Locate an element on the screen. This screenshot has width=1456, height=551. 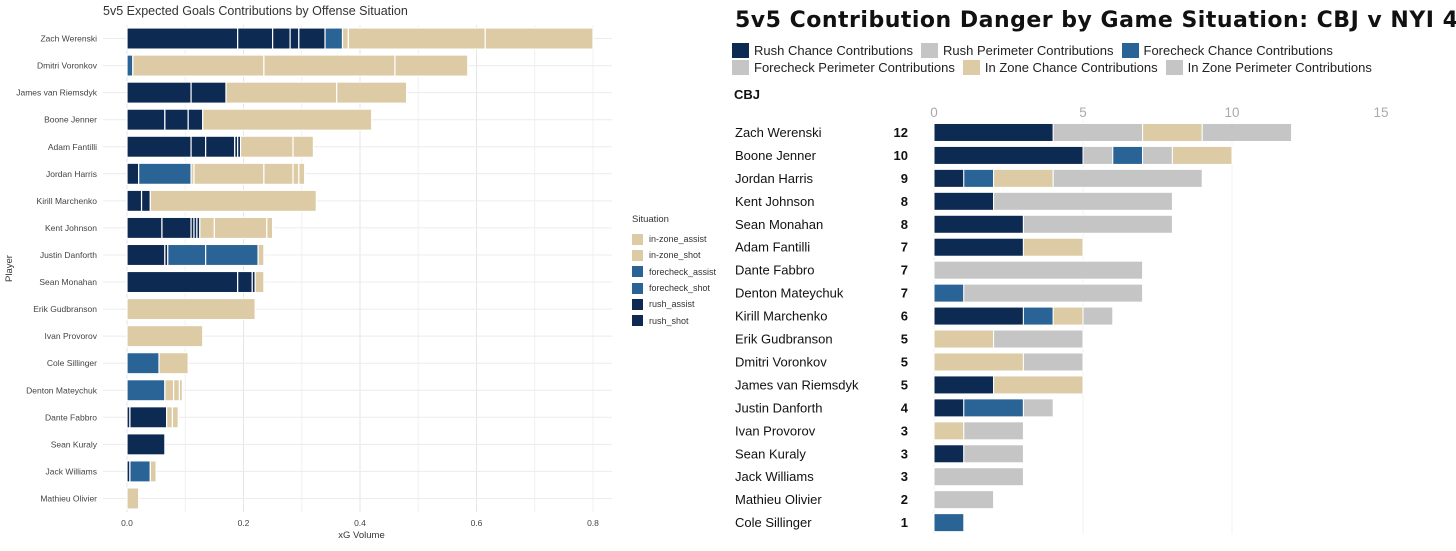
y-tick-label: Kent Johnson is located at coordinates (71, 228).